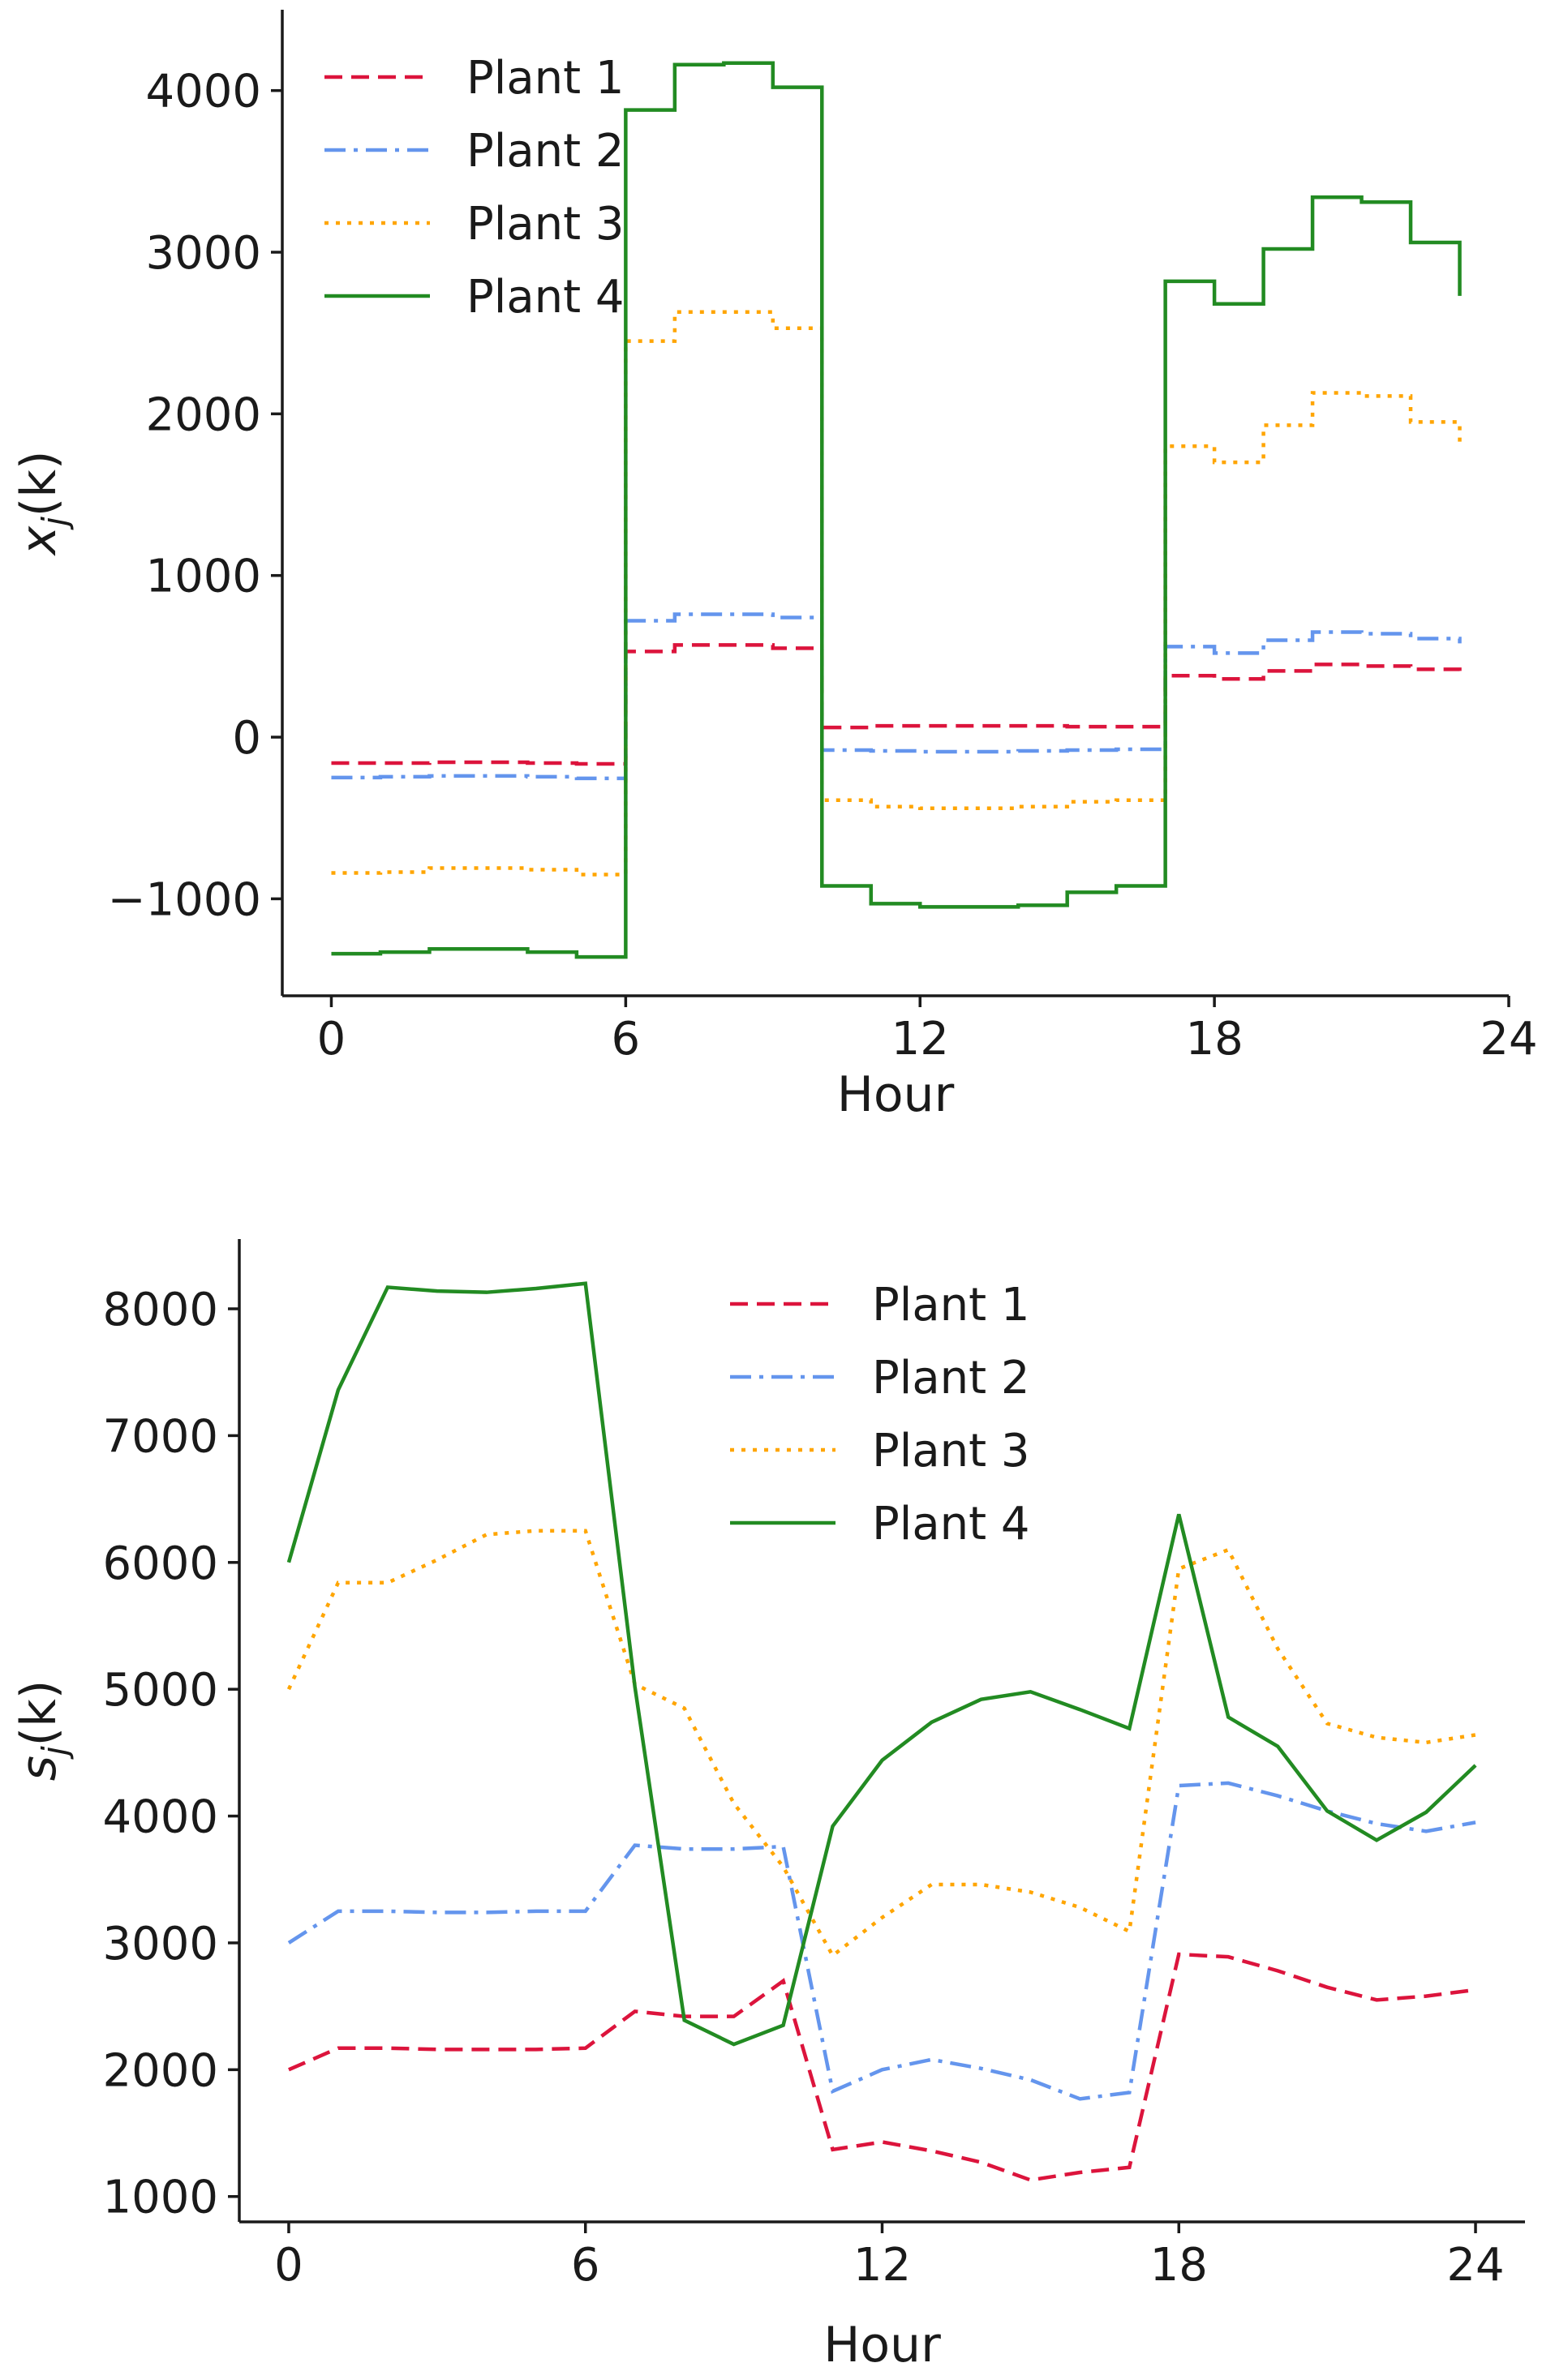  What do you see at coordinates (896, 704) in the screenshot?
I see `top-series-plant-1-line` at bounding box center [896, 704].